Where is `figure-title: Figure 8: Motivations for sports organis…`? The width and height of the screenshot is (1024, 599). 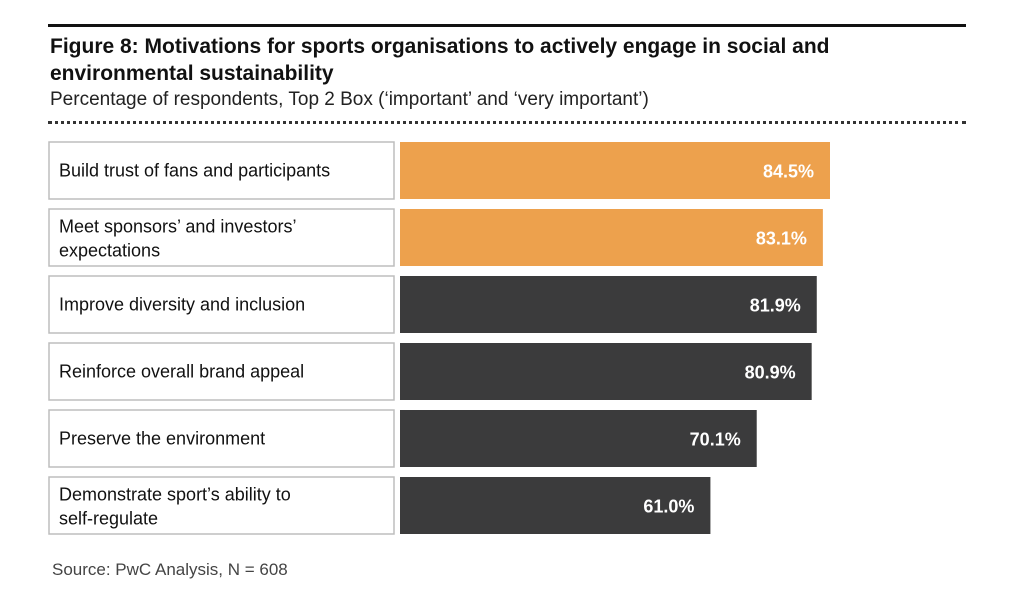 figure-title: Figure 8: Motivations for sports organis… is located at coordinates (440, 60).